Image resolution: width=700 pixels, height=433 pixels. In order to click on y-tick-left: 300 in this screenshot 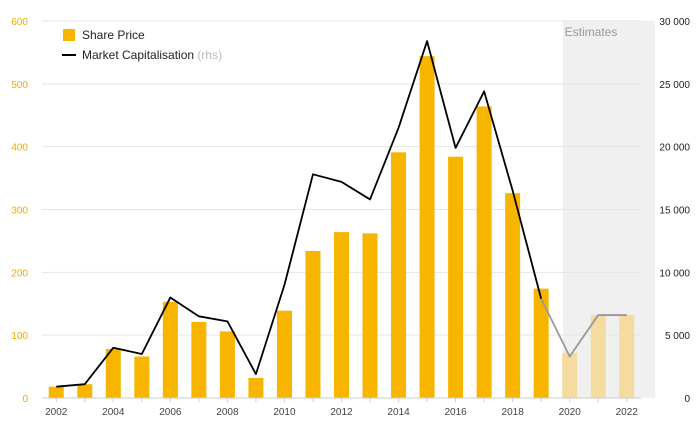, I will do `click(19, 211)`.